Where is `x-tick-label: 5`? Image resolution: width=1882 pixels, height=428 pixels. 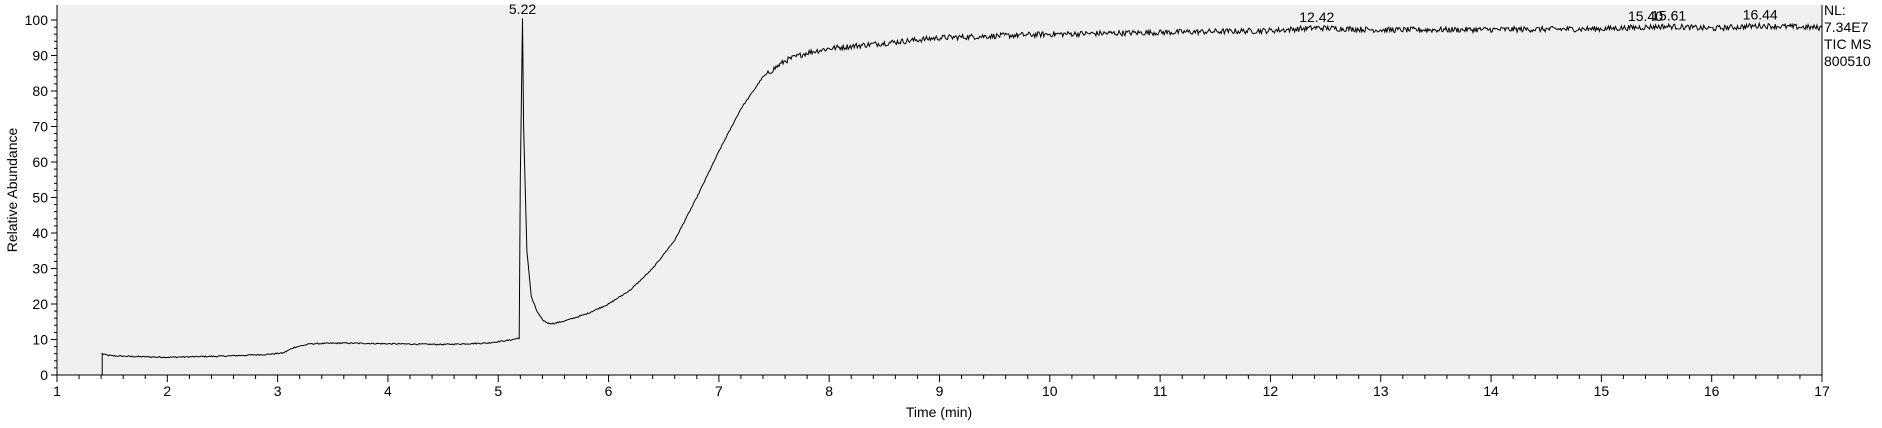
x-tick-label: 5 is located at coordinates (498, 391).